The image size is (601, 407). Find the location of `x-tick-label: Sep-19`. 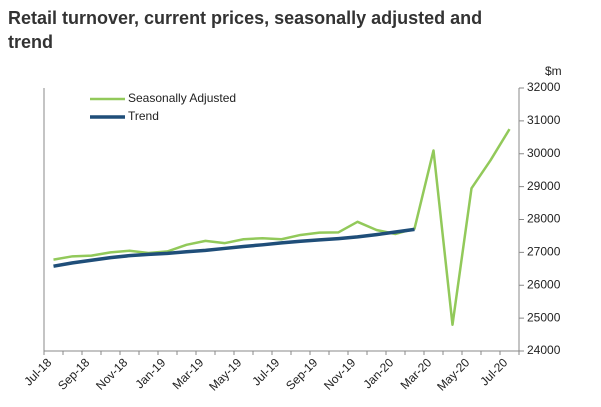

x-tick-label: Sep-19 is located at coordinates (301, 373).